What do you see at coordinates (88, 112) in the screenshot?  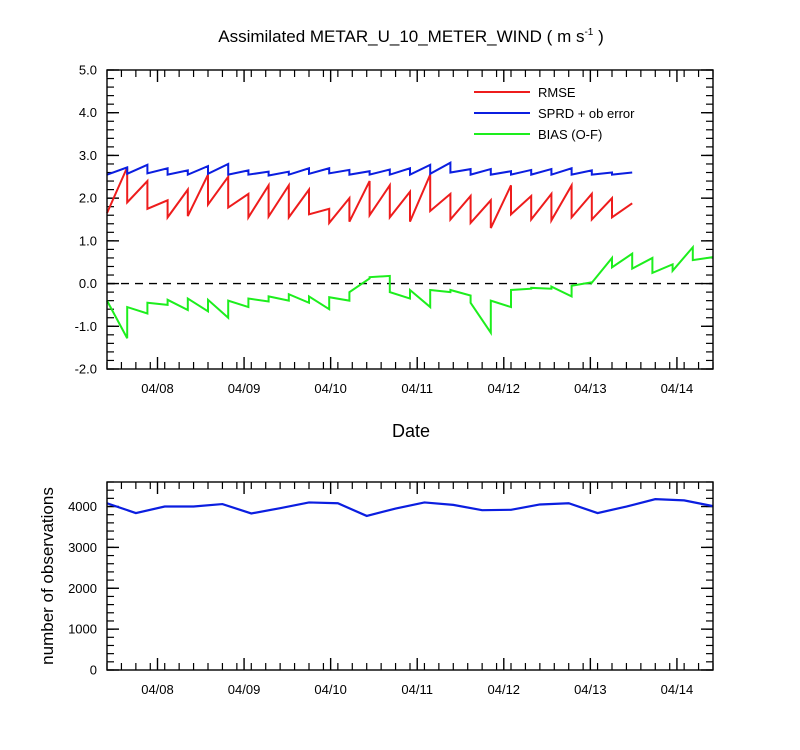 I see `top-y-tick-label: 4.0` at bounding box center [88, 112].